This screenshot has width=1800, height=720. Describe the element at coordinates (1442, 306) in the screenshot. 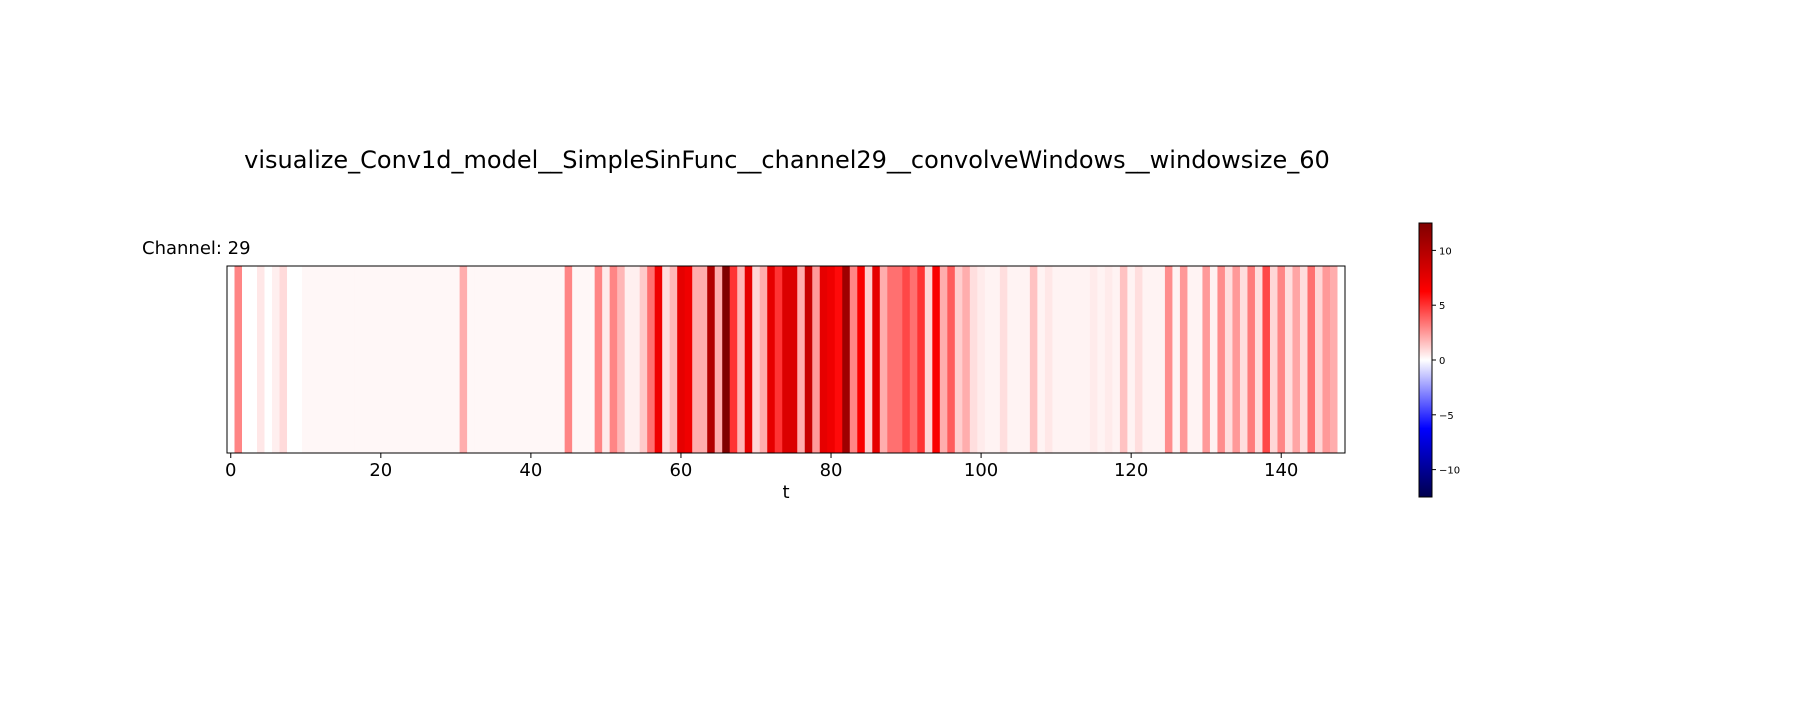

I see `colorbar-tick-label: 5` at that location.